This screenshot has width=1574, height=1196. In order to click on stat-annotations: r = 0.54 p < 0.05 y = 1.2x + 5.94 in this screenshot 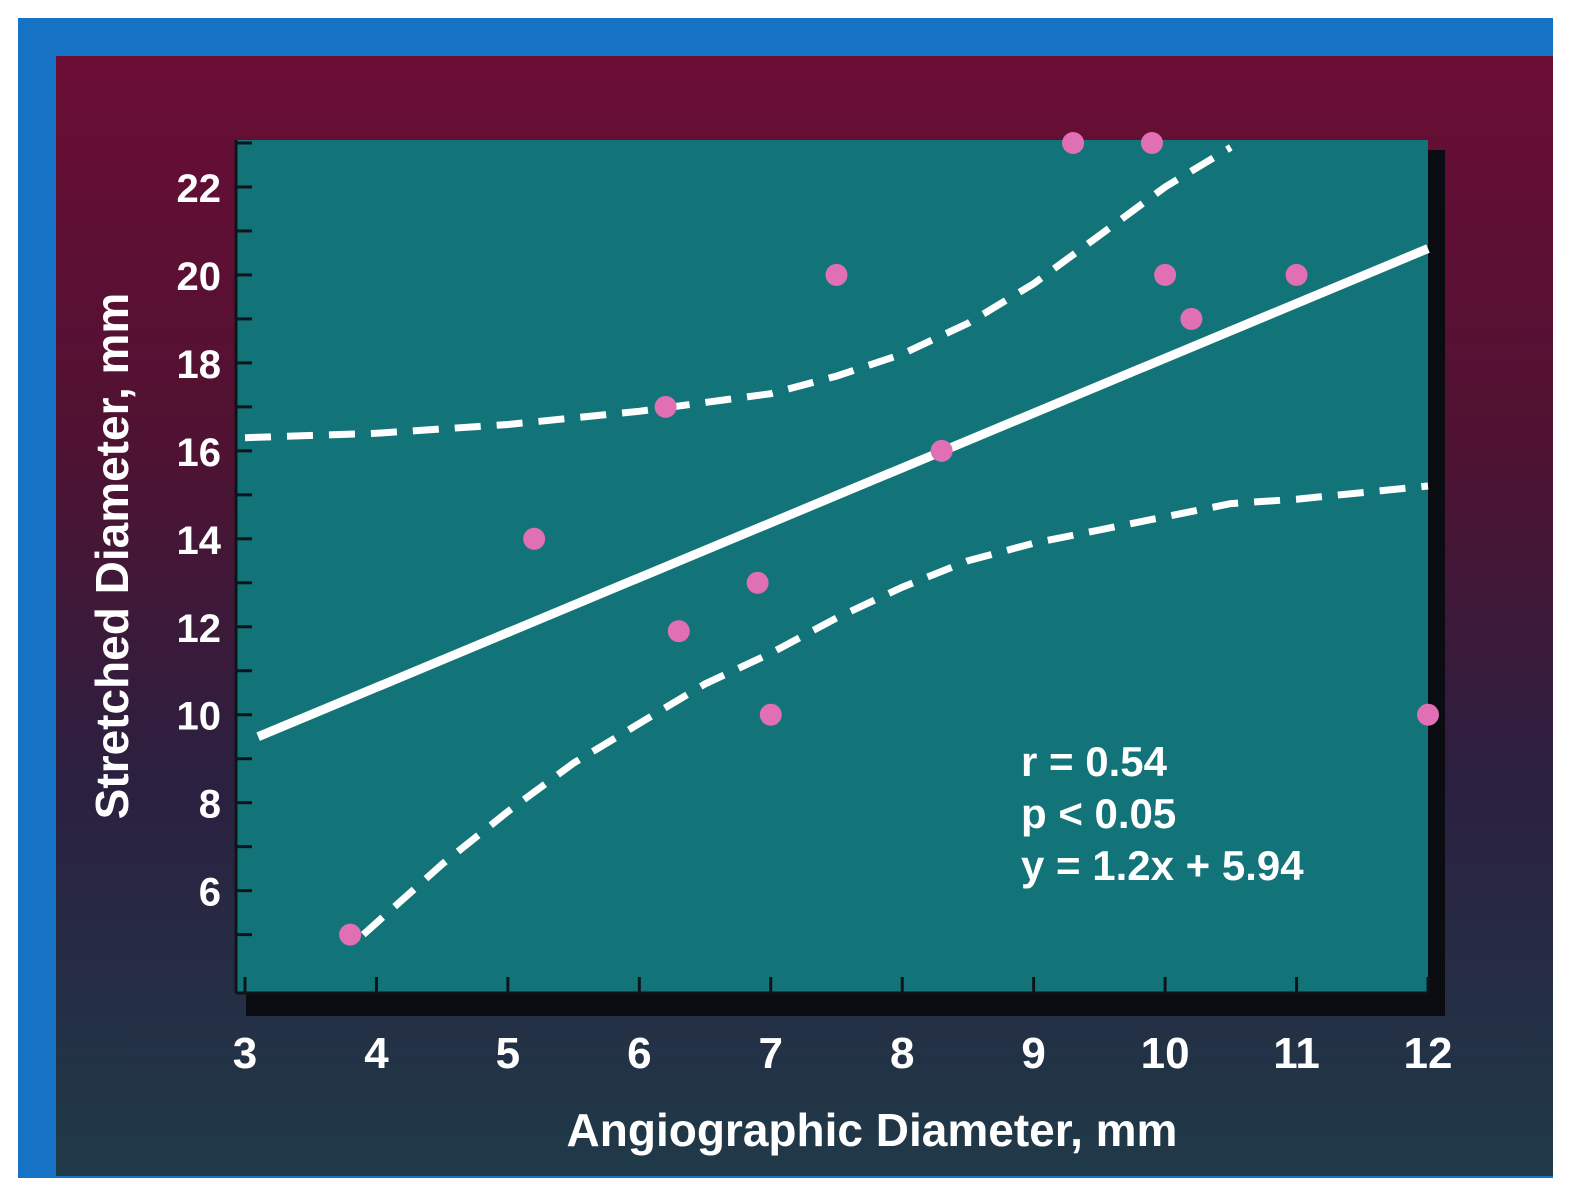, I will do `click(1162, 813)`.